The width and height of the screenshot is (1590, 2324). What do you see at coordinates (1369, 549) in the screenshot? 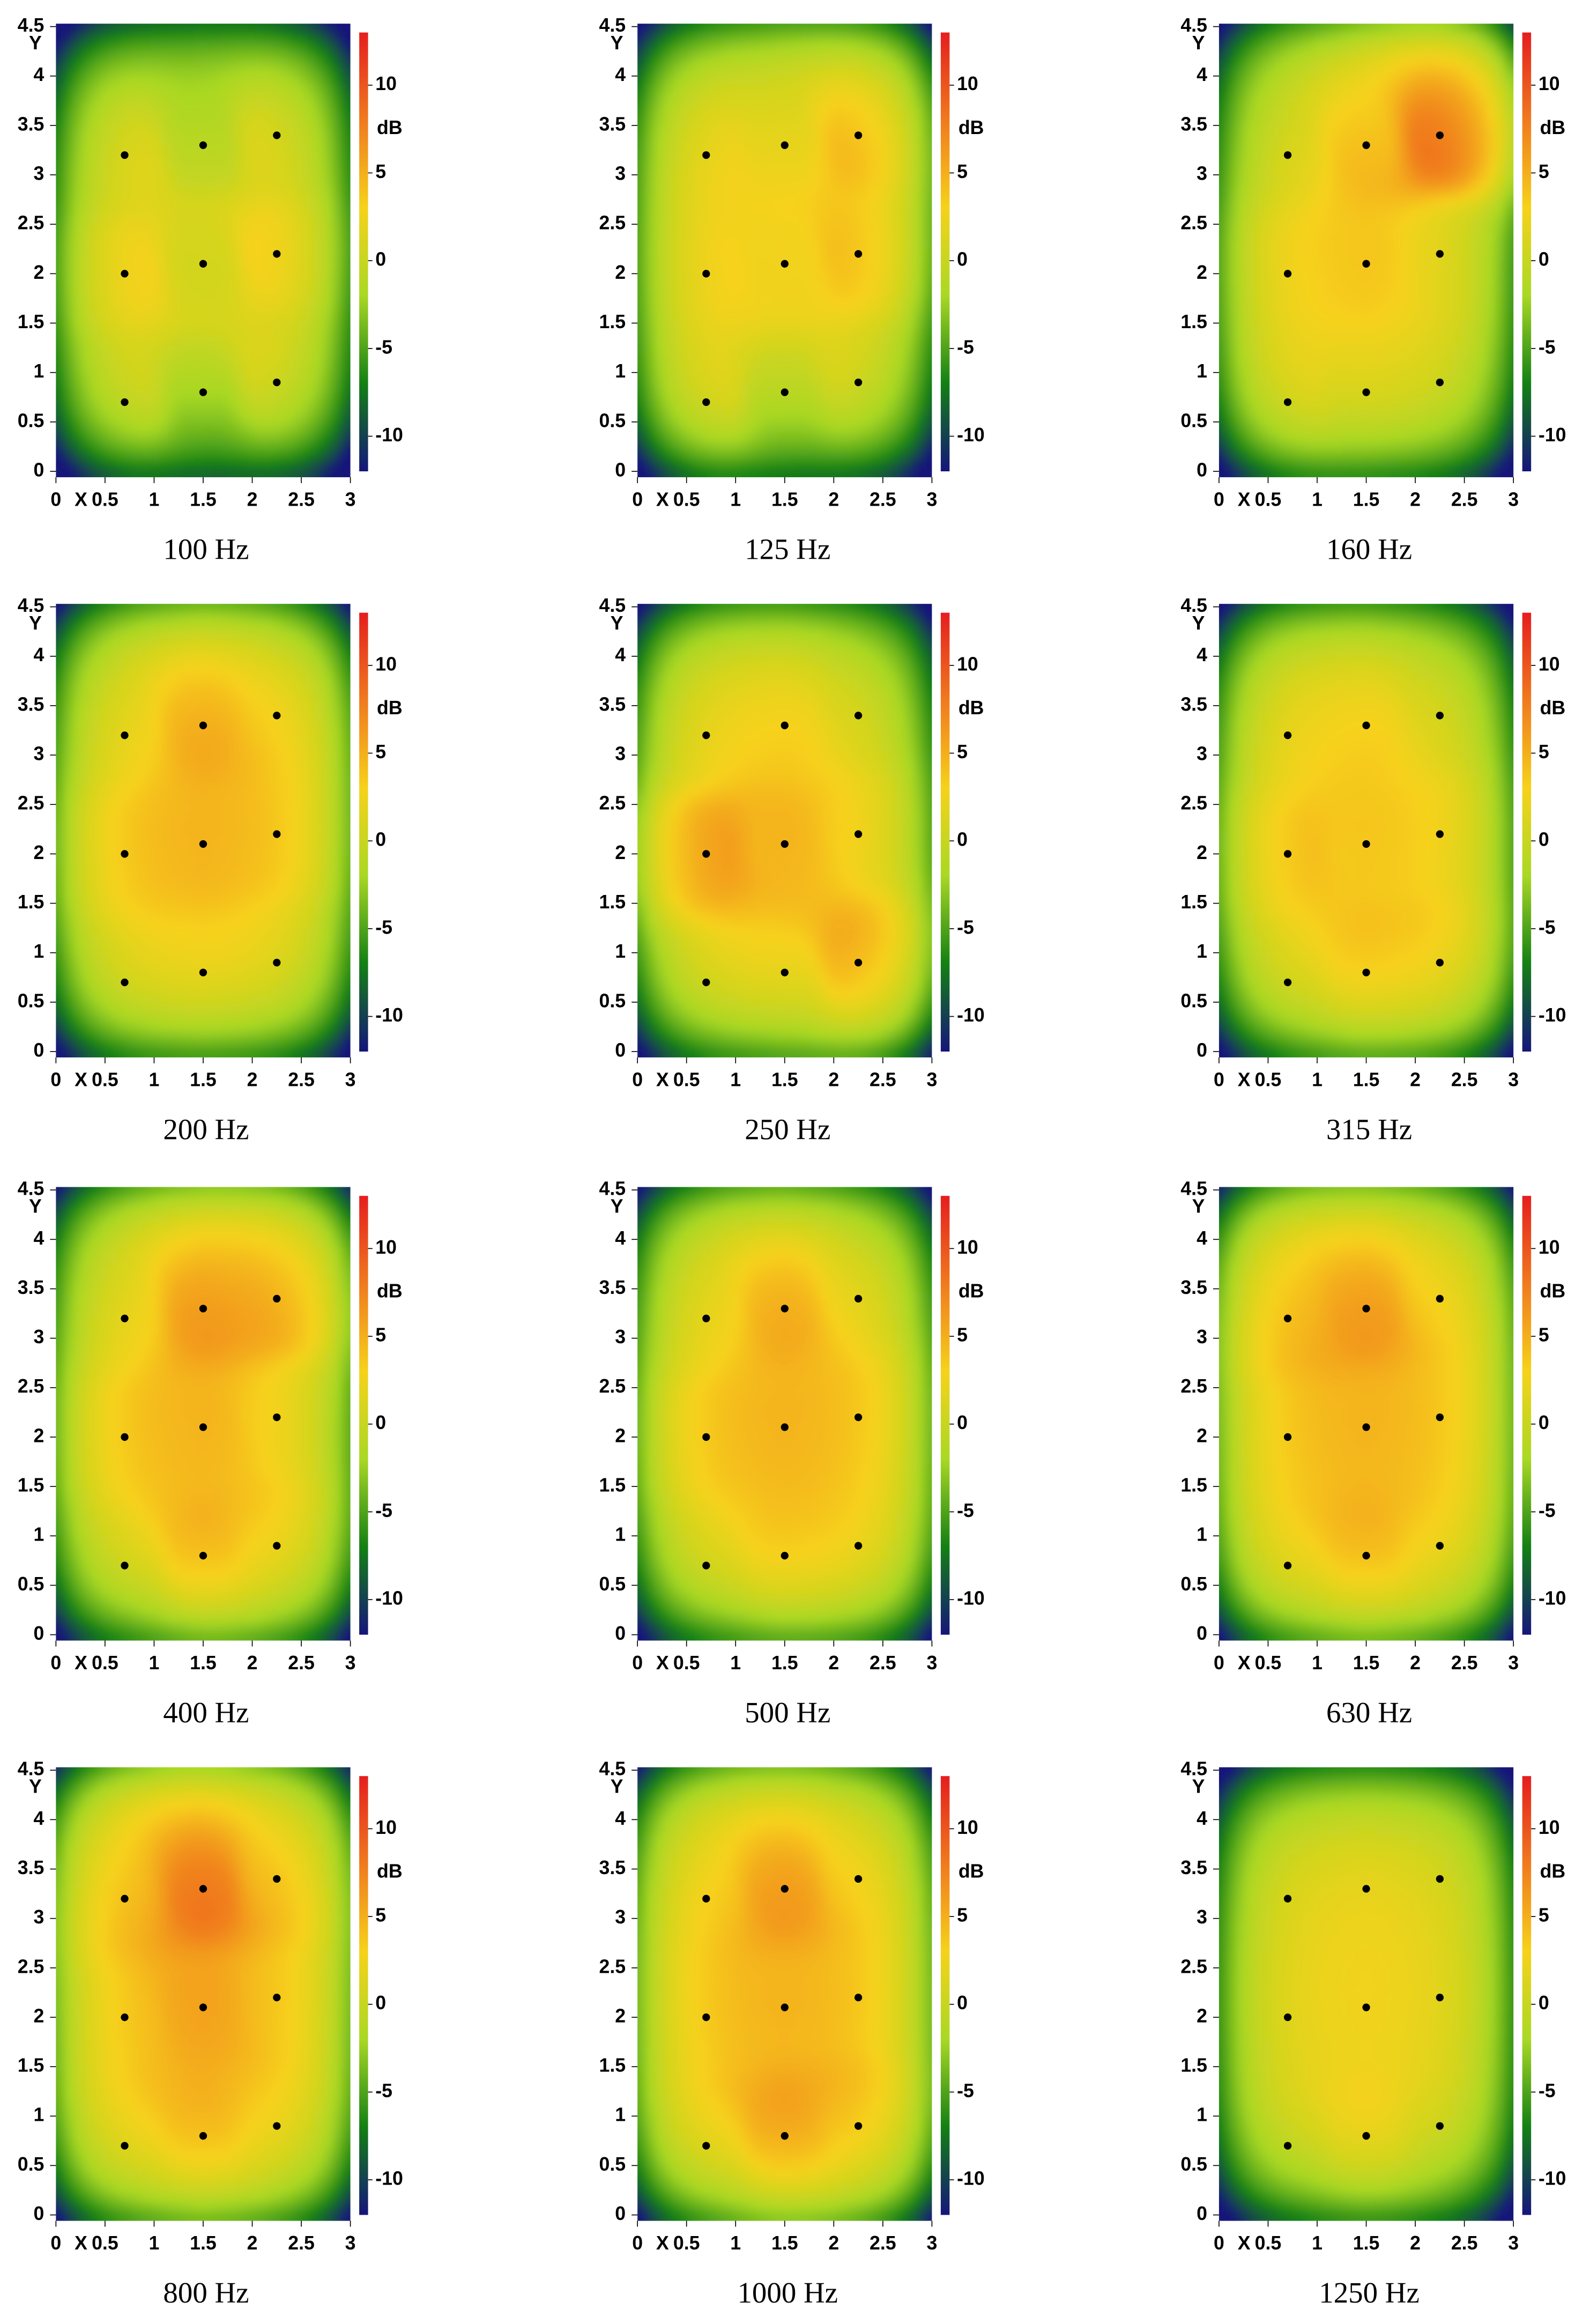
I see `panel-title: 160 Hz` at bounding box center [1369, 549].